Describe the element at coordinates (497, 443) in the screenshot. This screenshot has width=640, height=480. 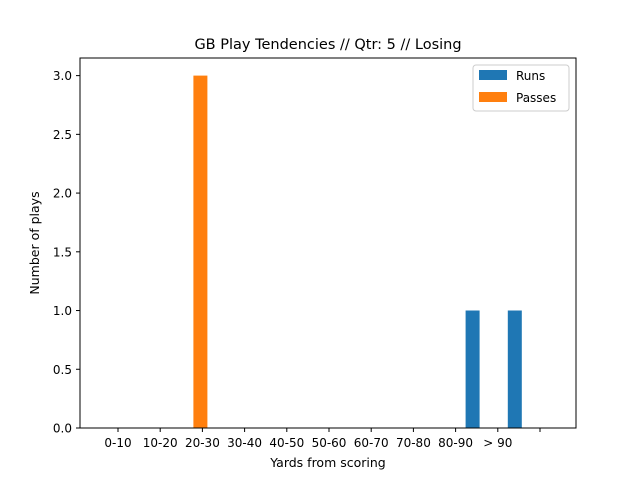
I see `x-tick-label: > 90` at that location.